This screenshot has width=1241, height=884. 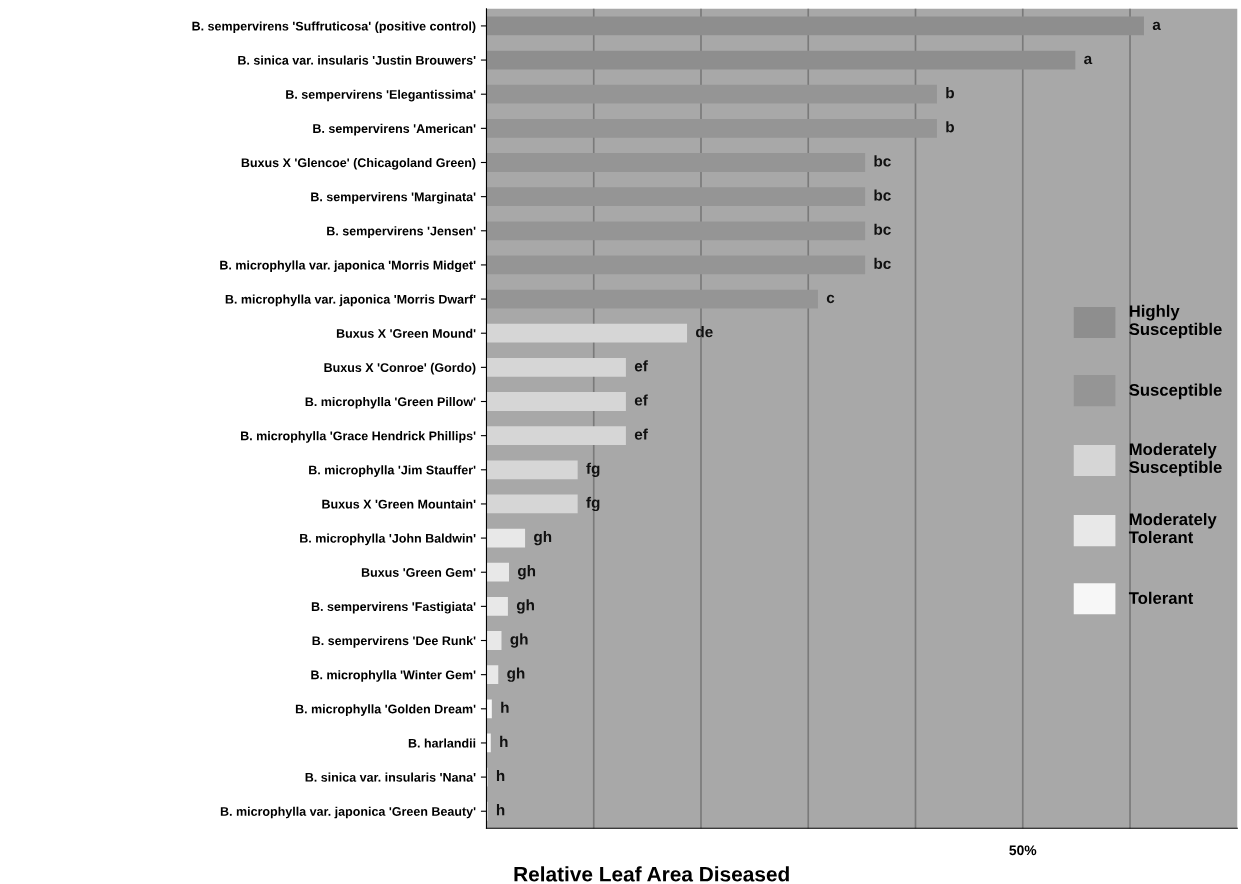 What do you see at coordinates (392, 471) in the screenshot?
I see `y-tick-label: B. microphylla 'Jim Stauffer'` at bounding box center [392, 471].